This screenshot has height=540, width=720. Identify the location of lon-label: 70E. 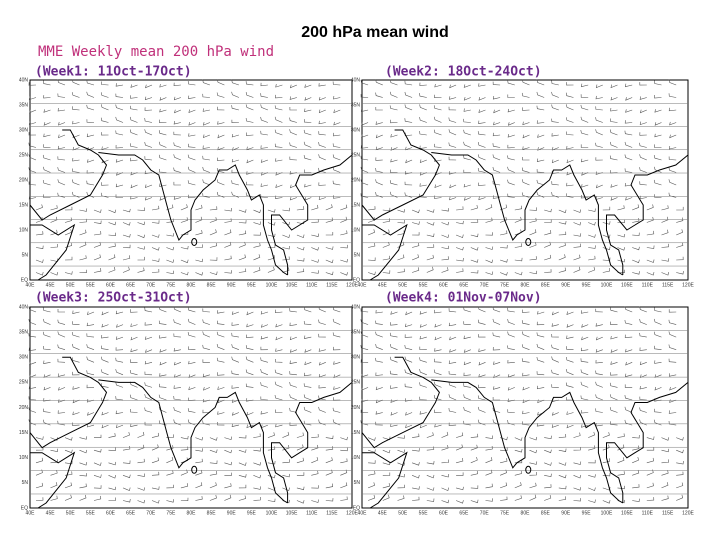
(485, 285).